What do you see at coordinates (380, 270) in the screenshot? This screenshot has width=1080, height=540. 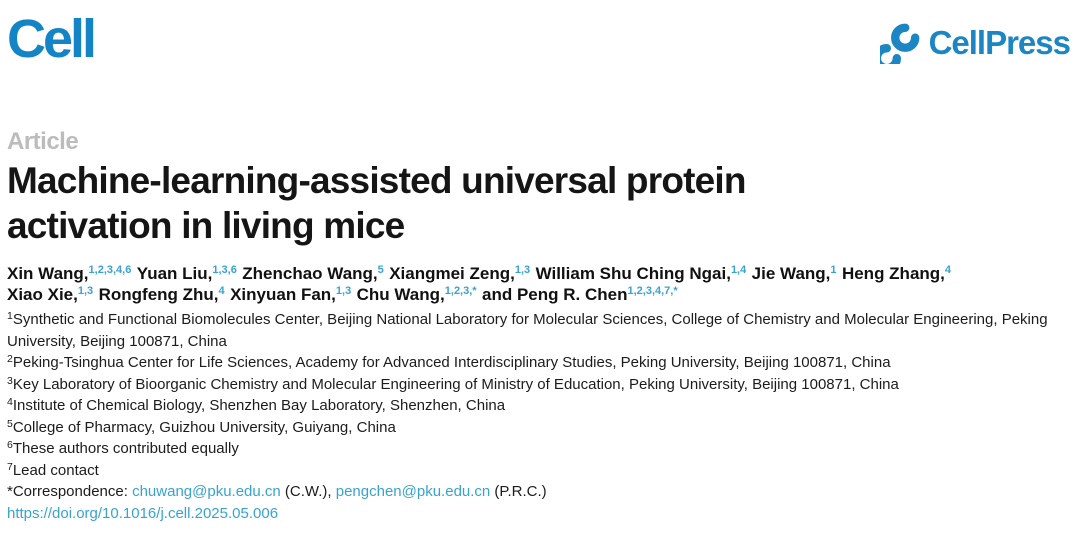 I see `author-superscript: 5` at bounding box center [380, 270].